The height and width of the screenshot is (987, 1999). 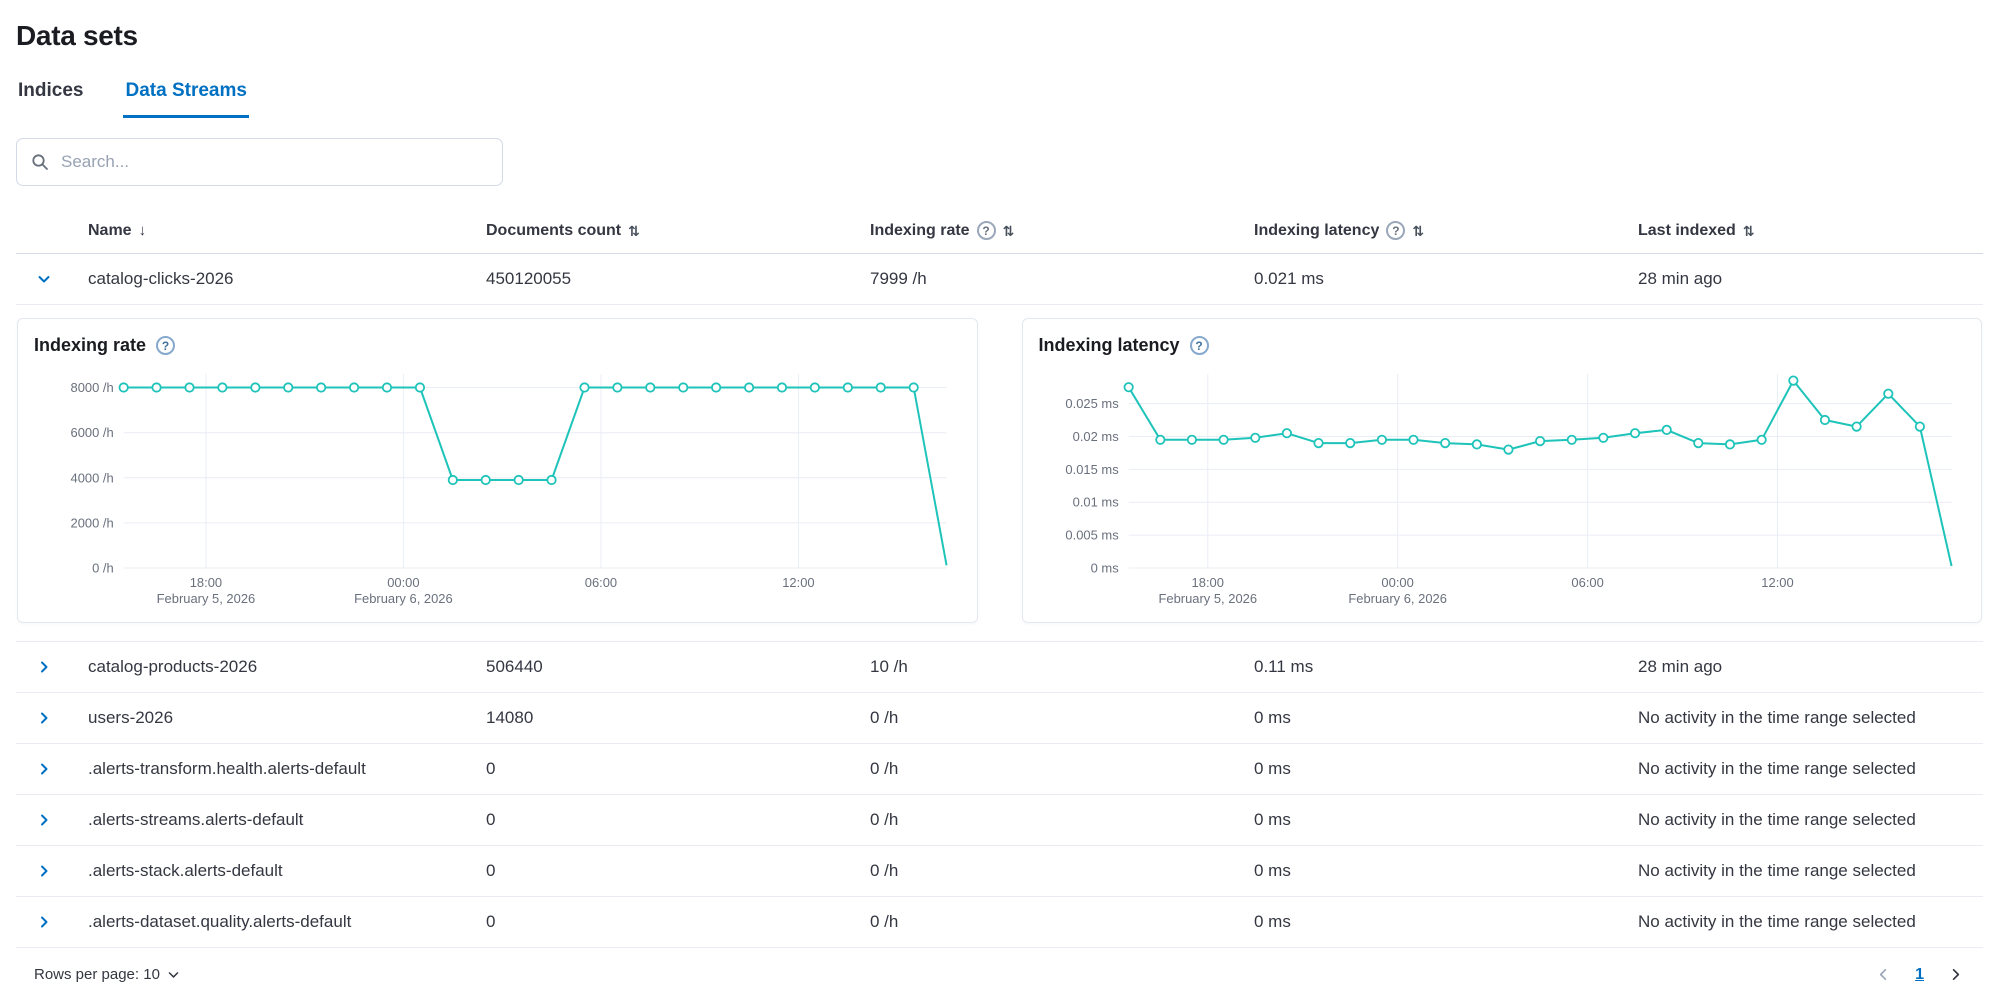 What do you see at coordinates (44, 230) in the screenshot?
I see `expander-column-spacer` at bounding box center [44, 230].